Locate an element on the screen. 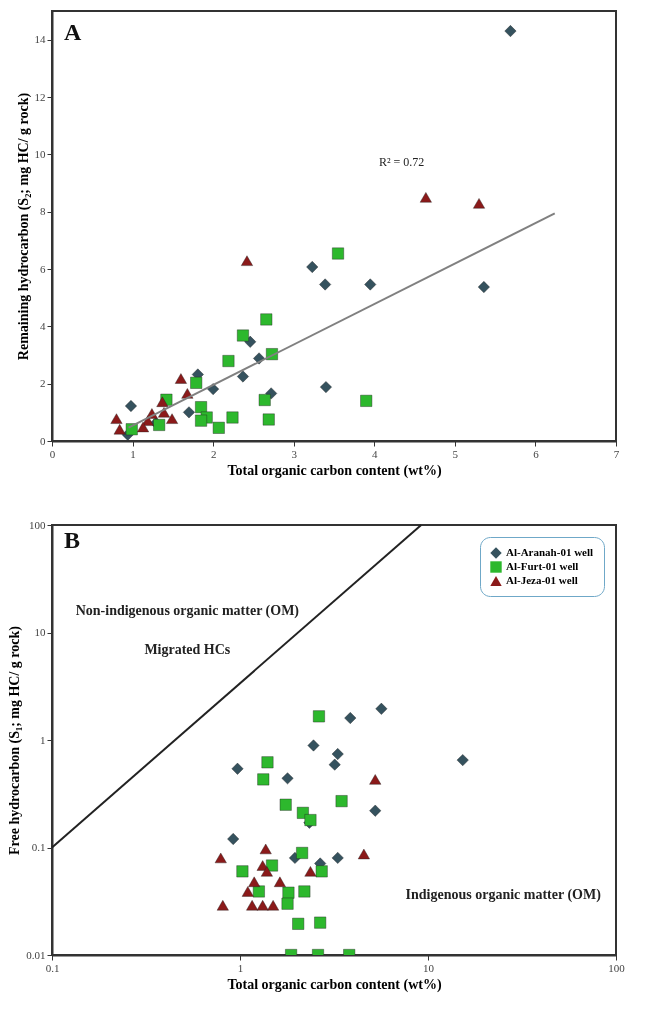 The image size is (653, 1012). x-tick-label: 0 is located at coordinates (52, 453).